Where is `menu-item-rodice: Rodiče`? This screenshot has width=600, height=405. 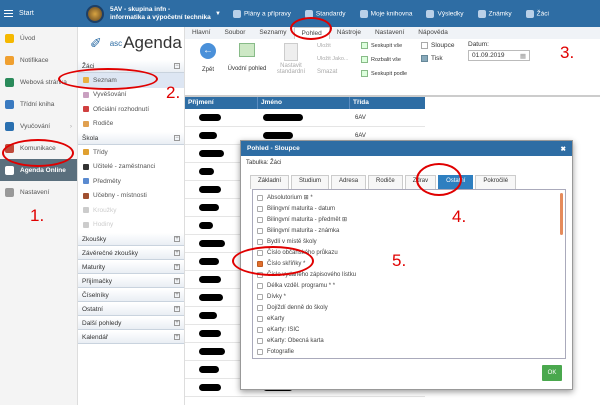
menu-item-rodice: Rodiče is located at coordinates (131, 124).